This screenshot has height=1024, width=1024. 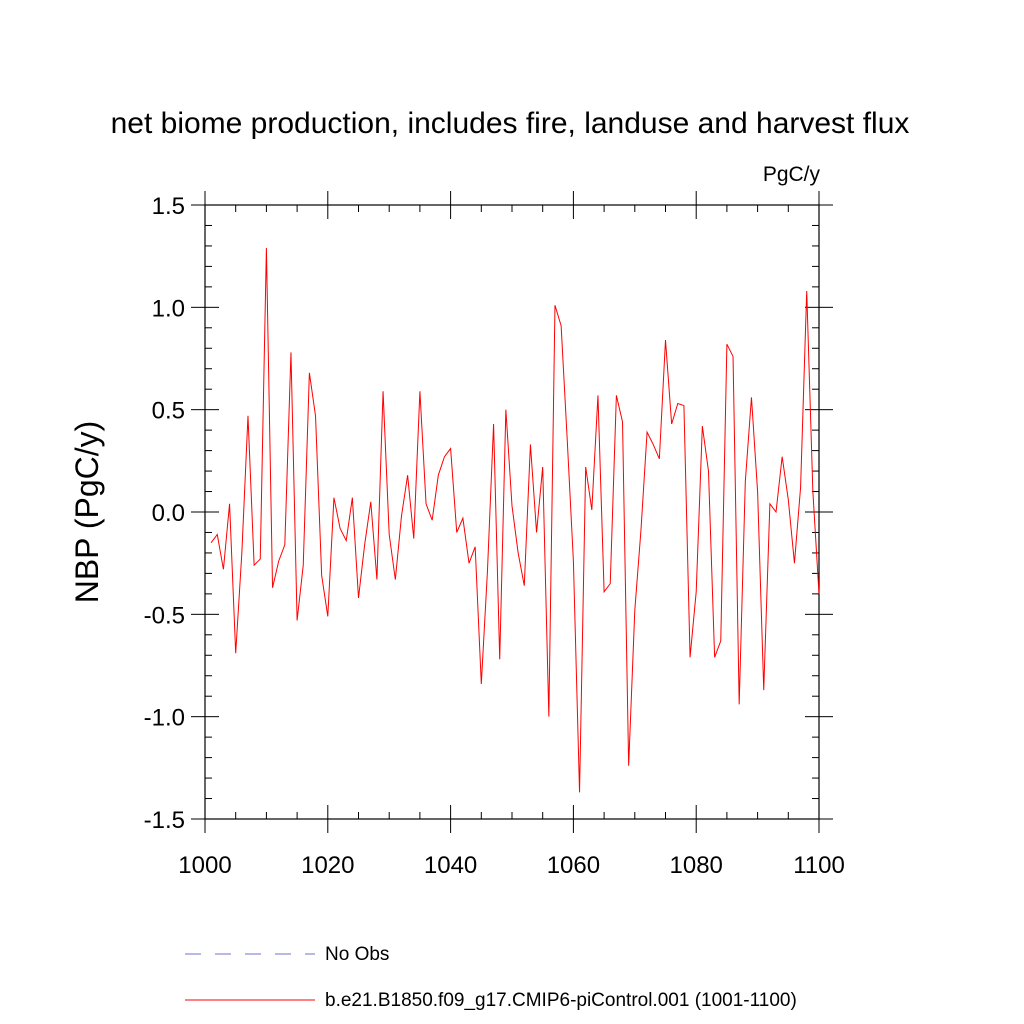 What do you see at coordinates (168, 513) in the screenshot?
I see `y-tick-label: 0.0` at bounding box center [168, 513].